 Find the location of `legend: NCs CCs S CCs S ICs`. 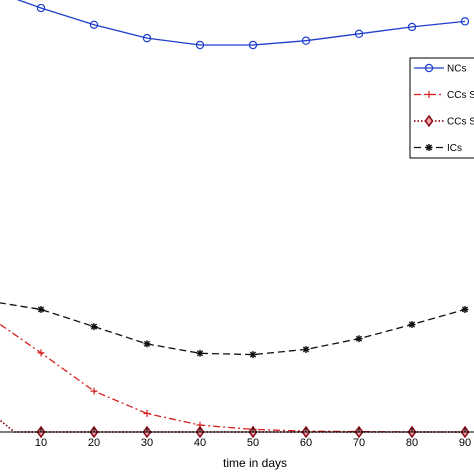

legend: NCs CCs S CCs S ICs is located at coordinates (441, 108).